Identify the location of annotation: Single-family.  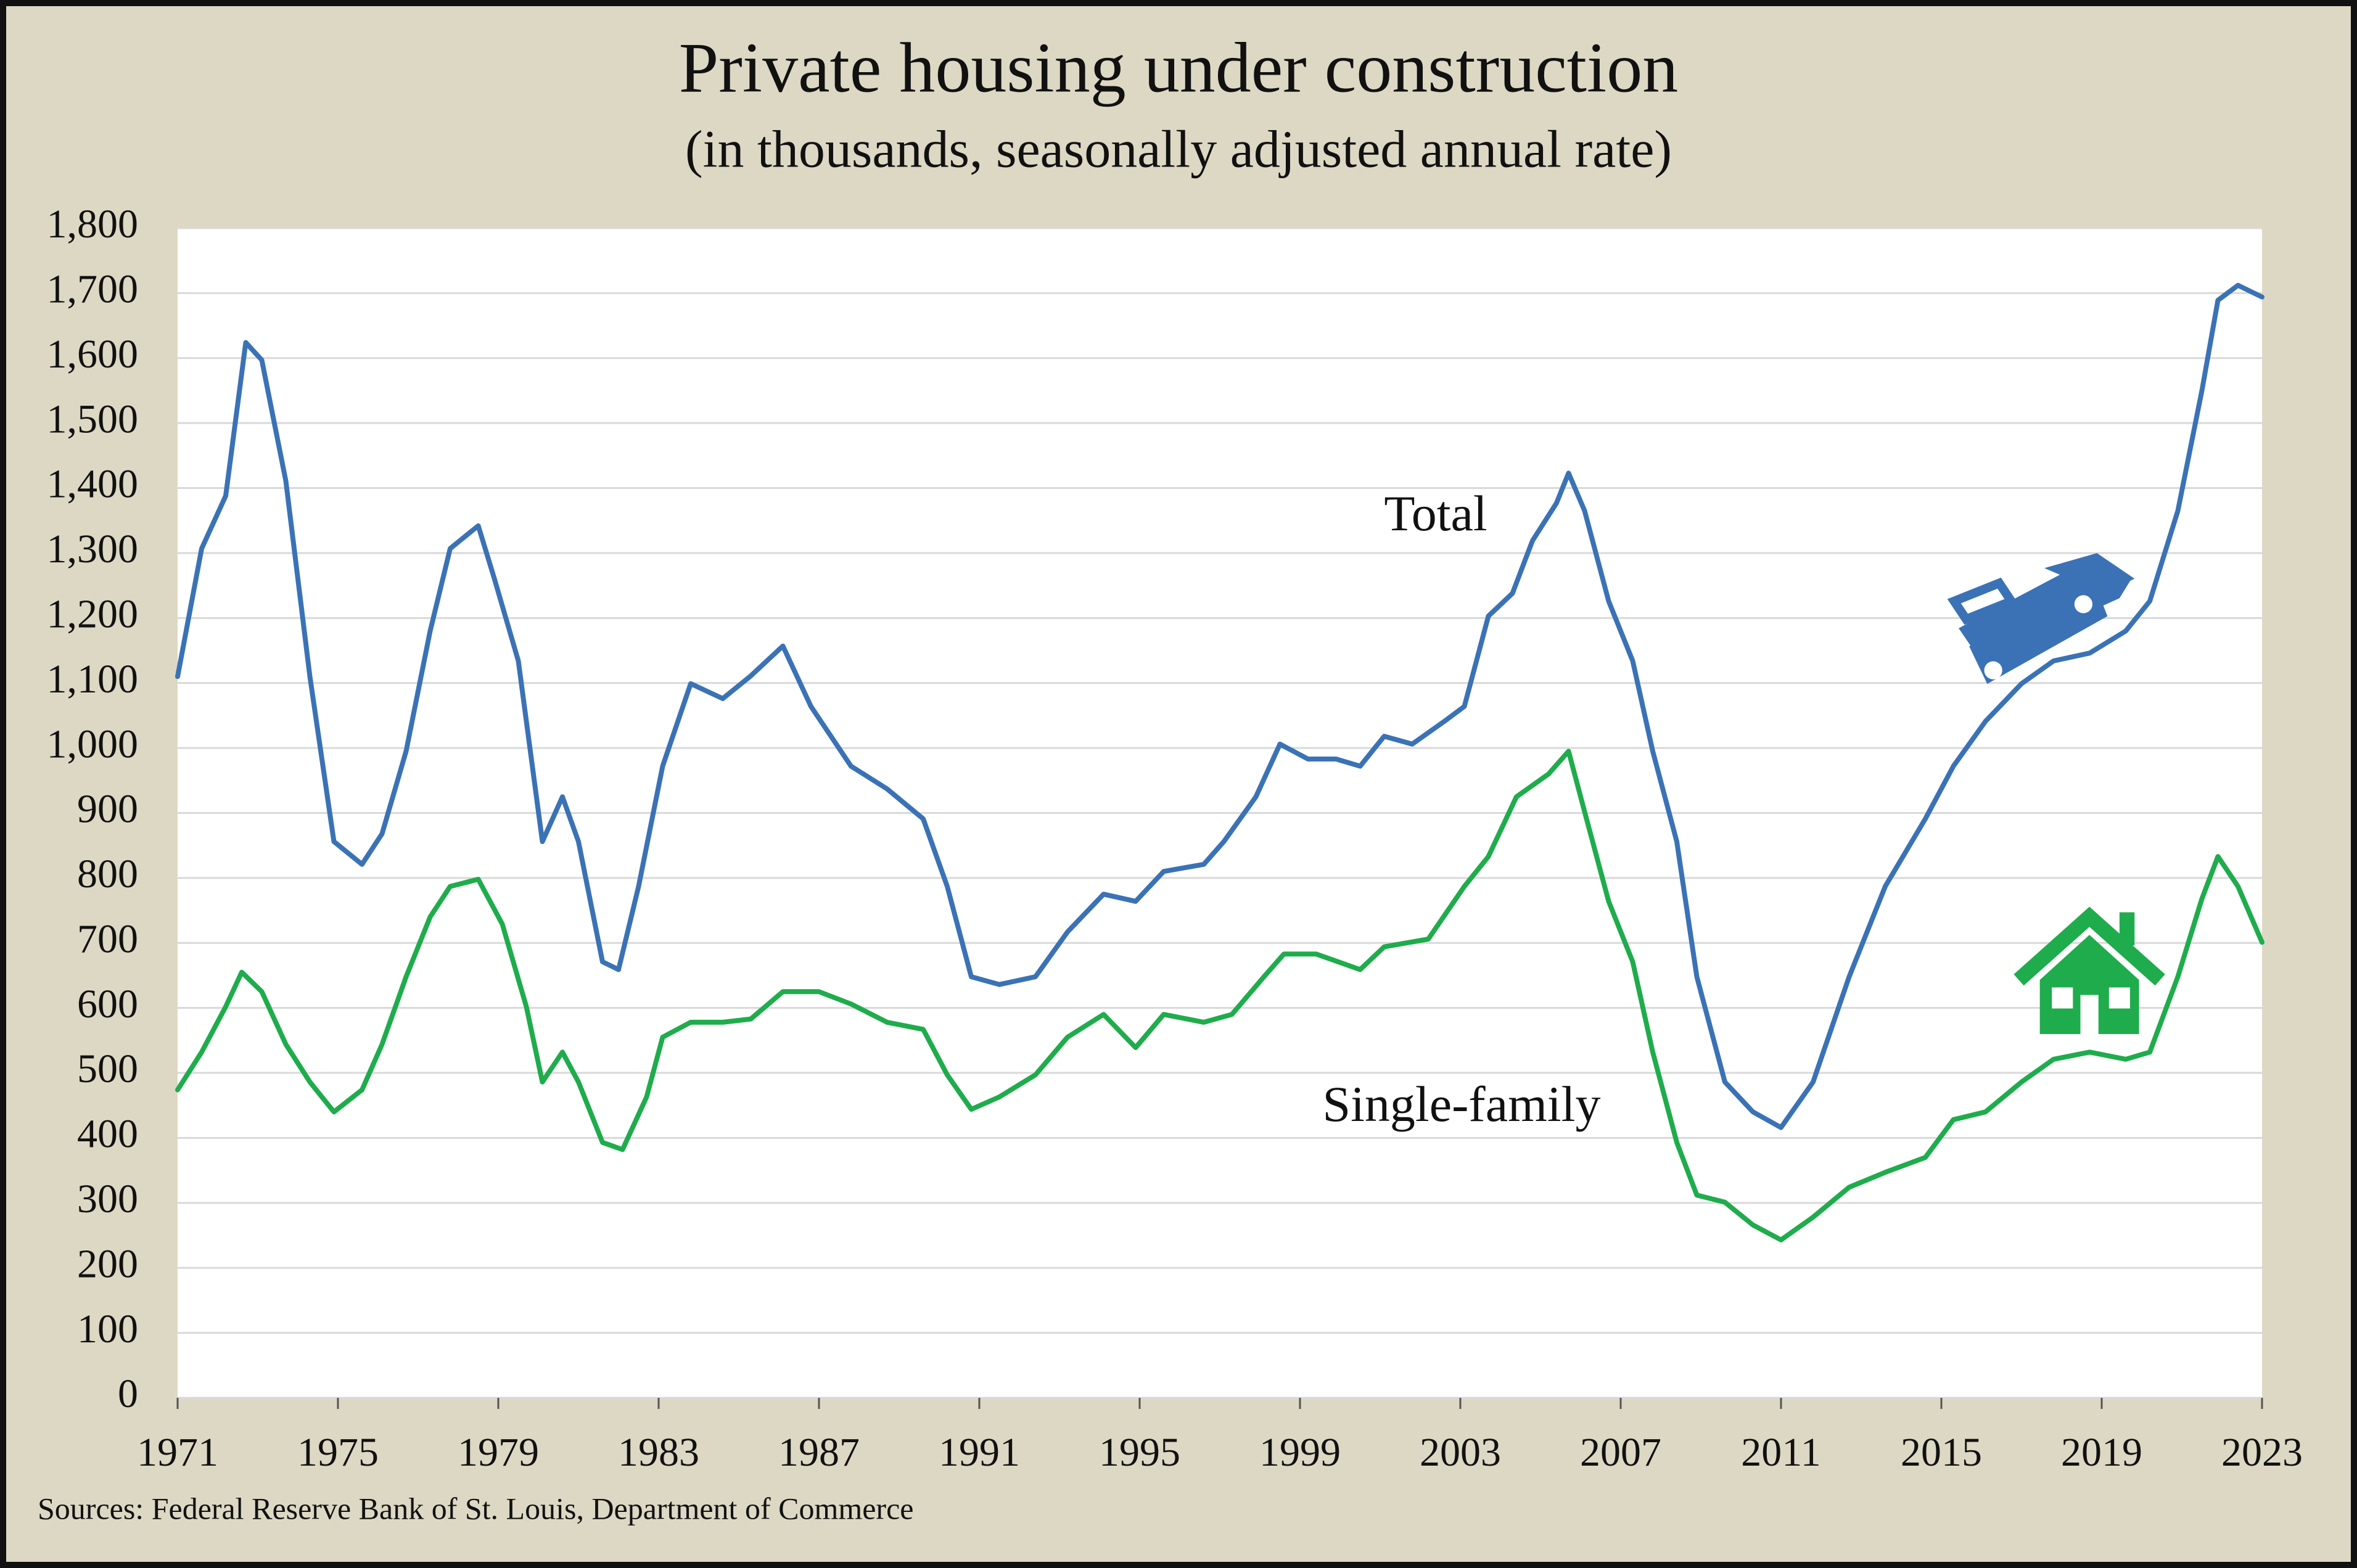
(1462, 1104).